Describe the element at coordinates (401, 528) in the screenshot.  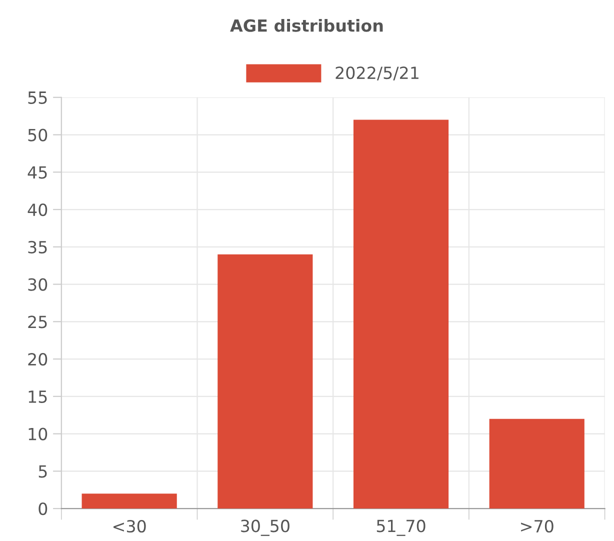
I see `x-tick-label: 51_70` at that location.